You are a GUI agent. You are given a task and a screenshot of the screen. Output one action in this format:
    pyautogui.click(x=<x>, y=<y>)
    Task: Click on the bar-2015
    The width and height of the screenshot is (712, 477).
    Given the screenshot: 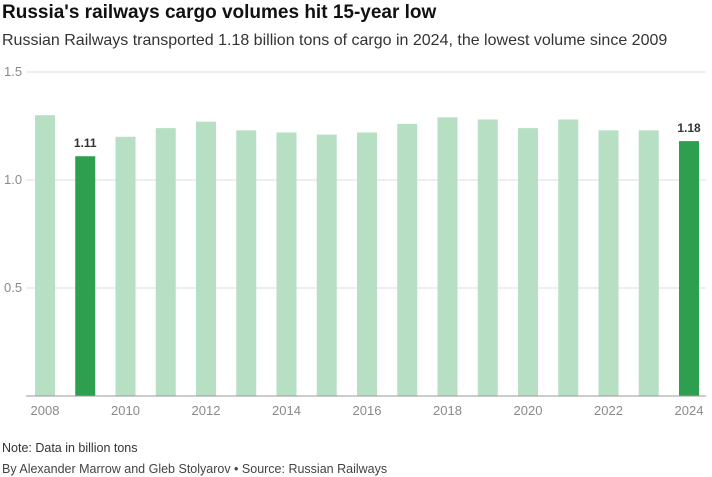 What is the action you would take?
    pyautogui.click(x=326, y=265)
    